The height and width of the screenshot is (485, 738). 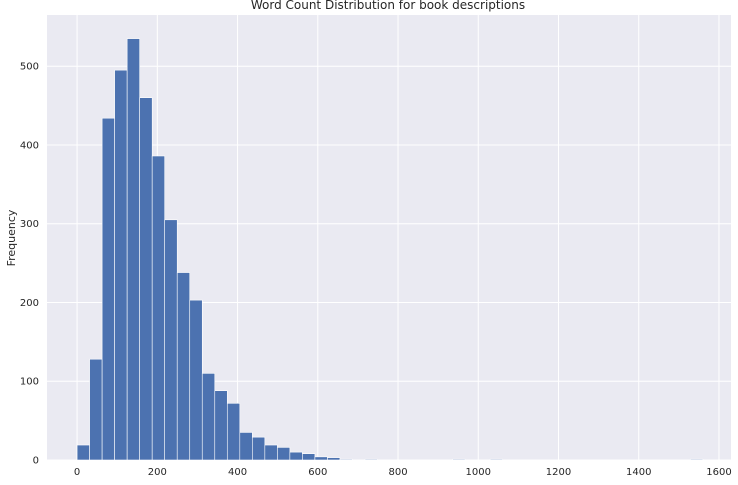 I want to click on x-tick-label: 800, so click(x=397, y=472).